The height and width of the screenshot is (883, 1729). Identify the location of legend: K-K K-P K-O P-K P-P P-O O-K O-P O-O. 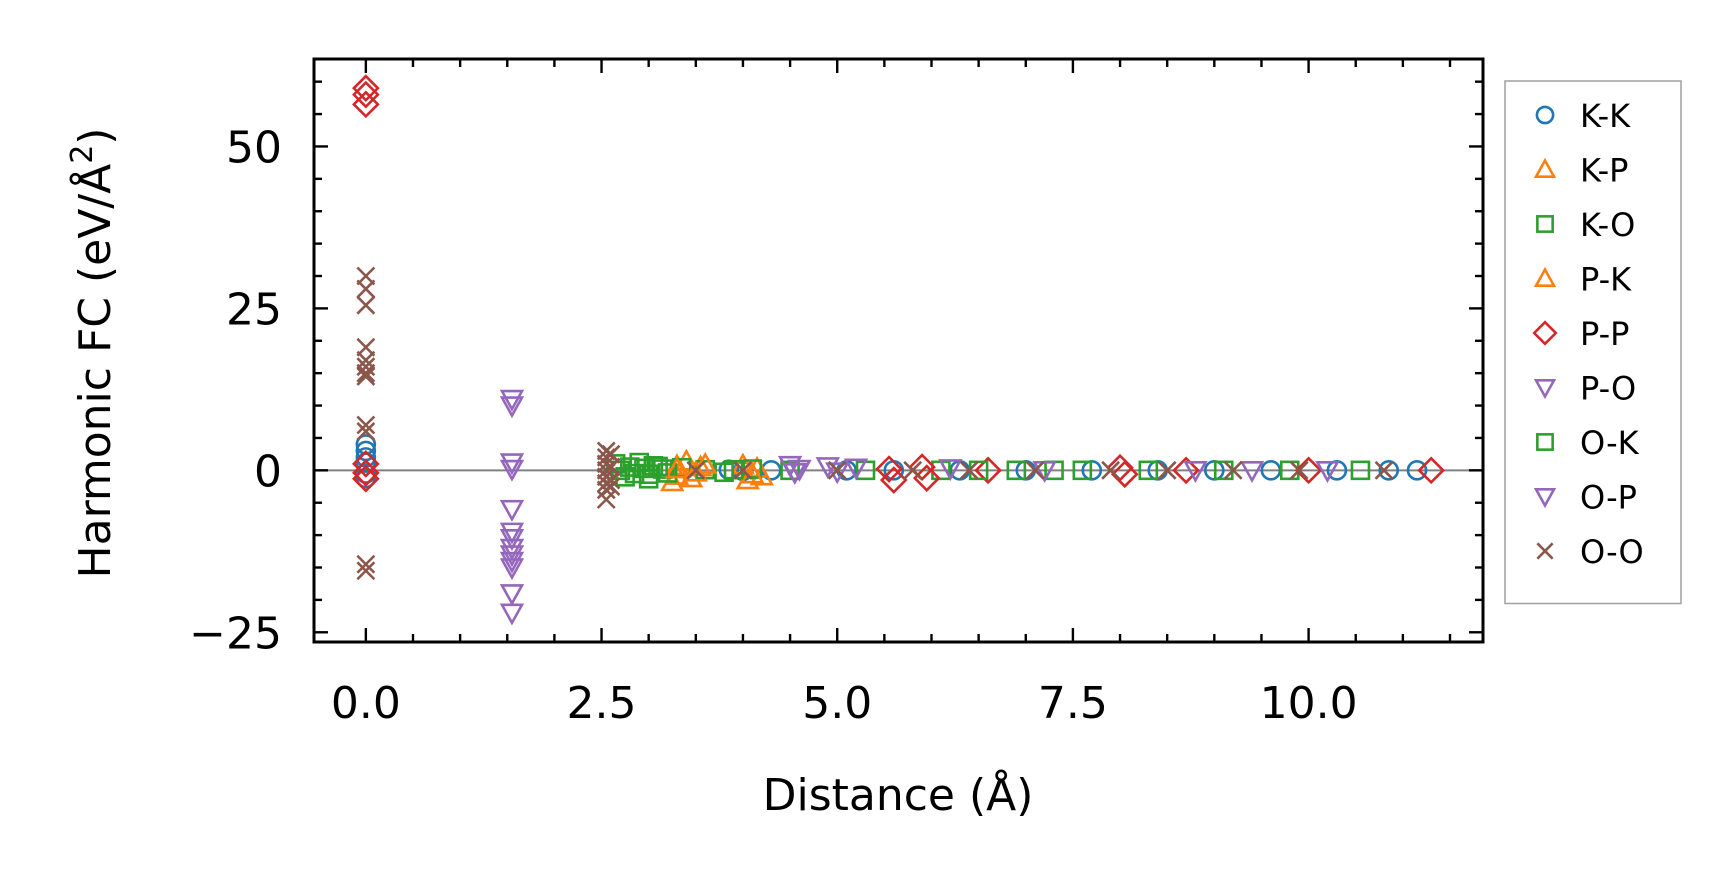
(1593, 342).